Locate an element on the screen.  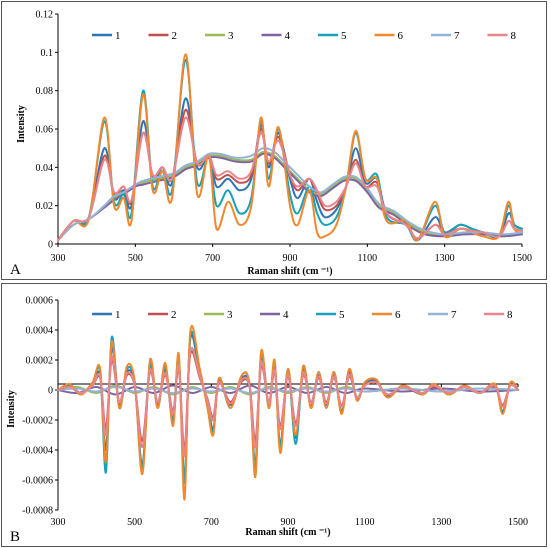
panel-letter: B is located at coordinates (15, 537).